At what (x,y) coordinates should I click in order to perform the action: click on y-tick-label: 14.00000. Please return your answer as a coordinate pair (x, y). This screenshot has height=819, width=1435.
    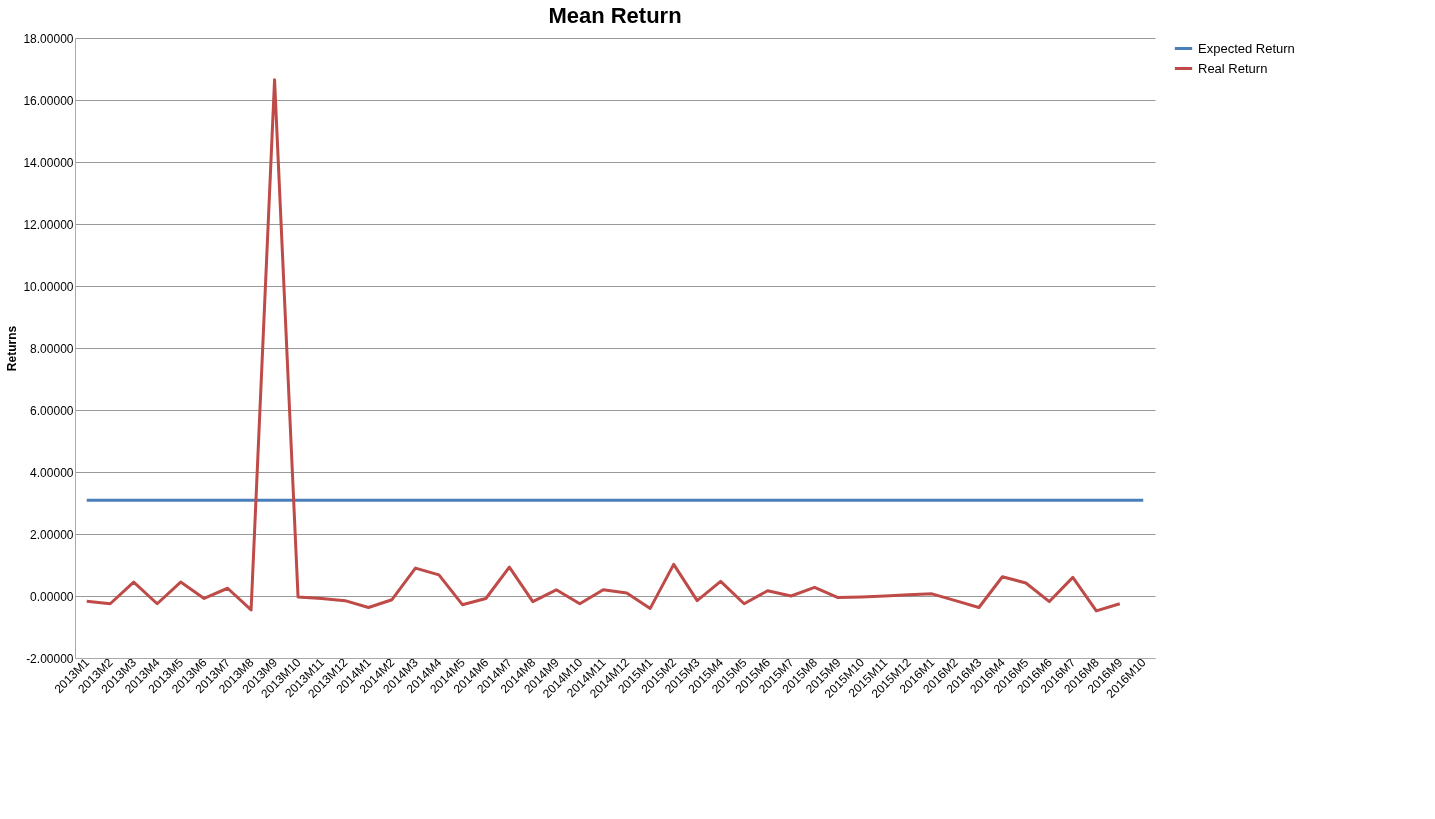
    Looking at the image, I should click on (48, 162).